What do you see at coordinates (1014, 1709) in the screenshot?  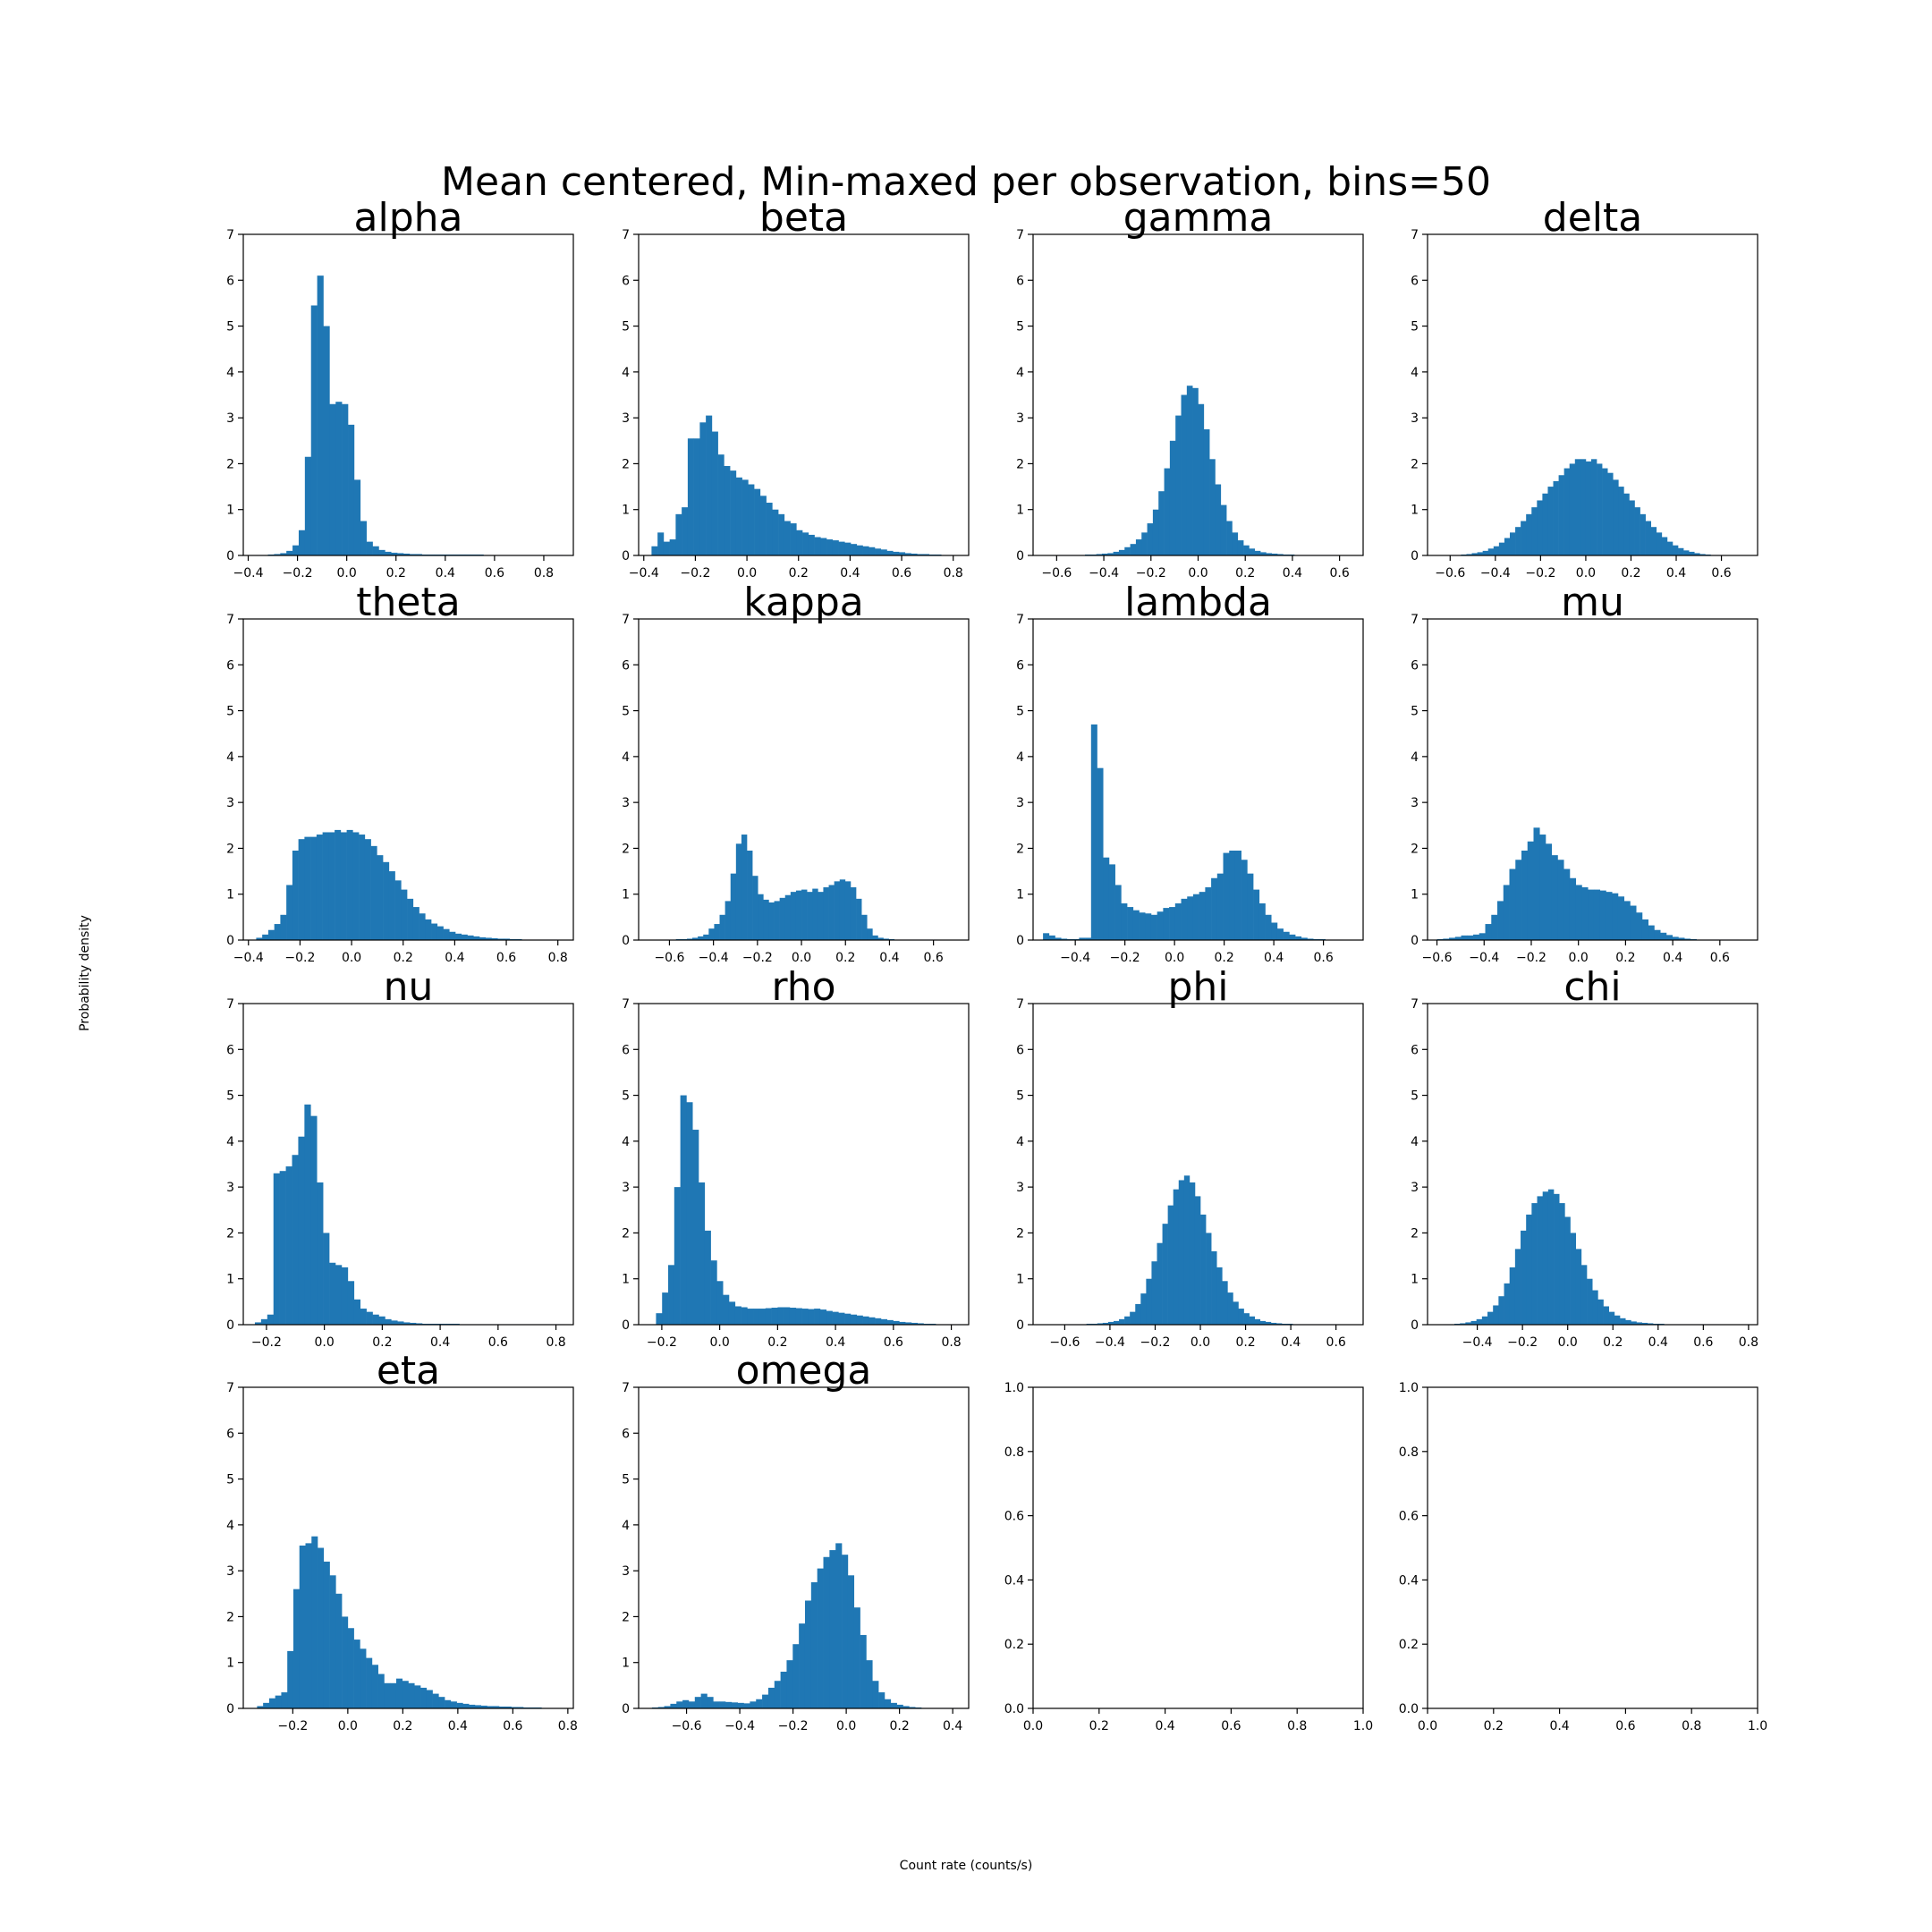 I see `y-tick-label: 0.0` at bounding box center [1014, 1709].